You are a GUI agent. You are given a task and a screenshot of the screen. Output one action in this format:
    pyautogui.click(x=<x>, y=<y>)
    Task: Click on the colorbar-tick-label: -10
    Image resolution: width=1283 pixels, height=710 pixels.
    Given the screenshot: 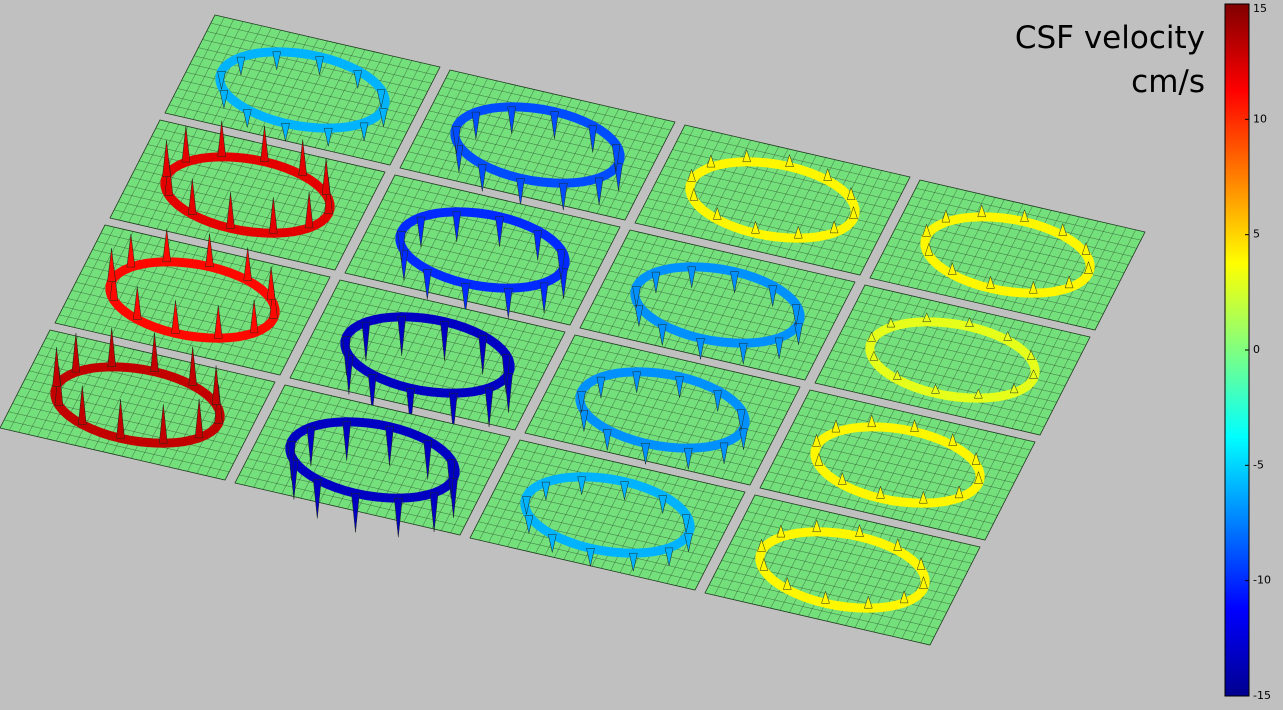 What is the action you would take?
    pyautogui.click(x=1262, y=580)
    